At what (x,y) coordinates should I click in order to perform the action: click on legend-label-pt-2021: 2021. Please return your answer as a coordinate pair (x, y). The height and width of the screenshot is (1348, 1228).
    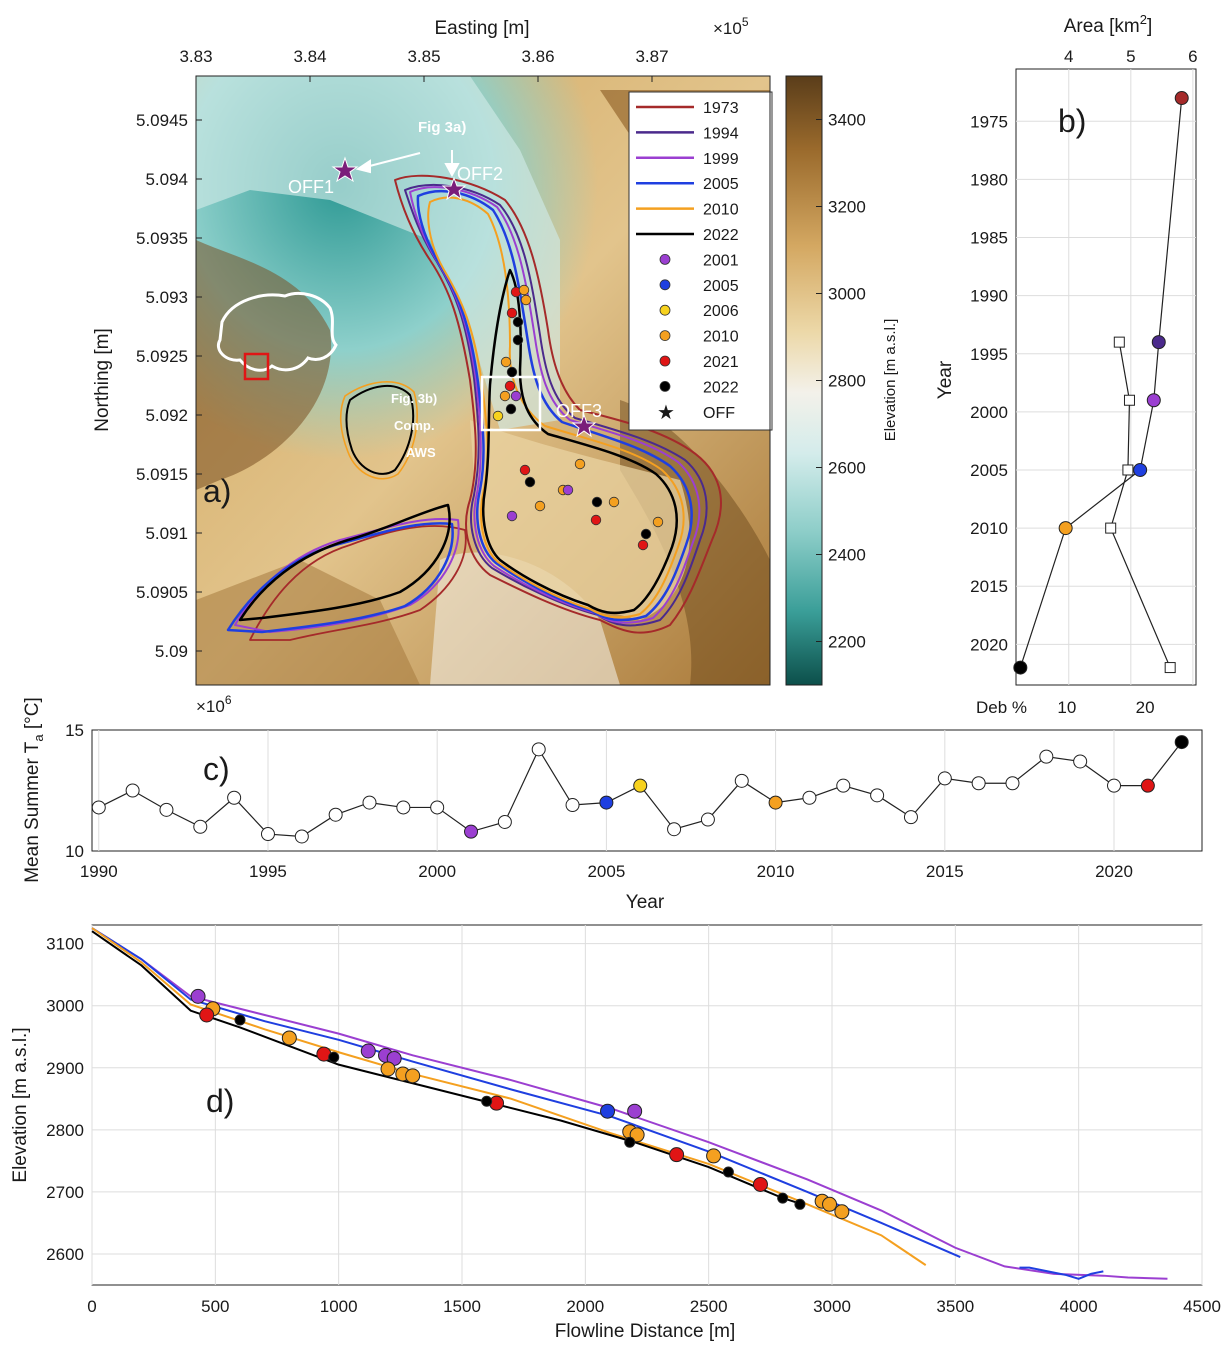
    Looking at the image, I should click on (721, 362).